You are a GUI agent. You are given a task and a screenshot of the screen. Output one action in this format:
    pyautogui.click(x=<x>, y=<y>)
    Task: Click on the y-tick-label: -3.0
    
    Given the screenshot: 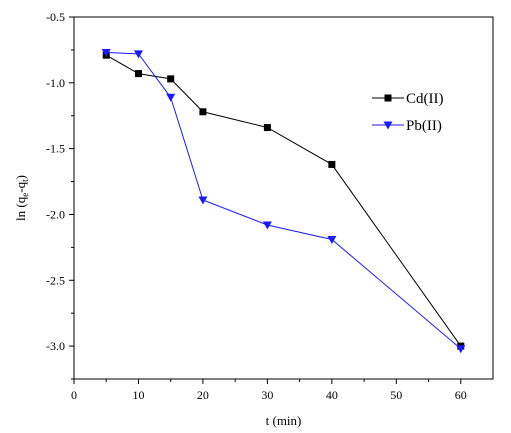 What is the action you would take?
    pyautogui.click(x=55, y=346)
    